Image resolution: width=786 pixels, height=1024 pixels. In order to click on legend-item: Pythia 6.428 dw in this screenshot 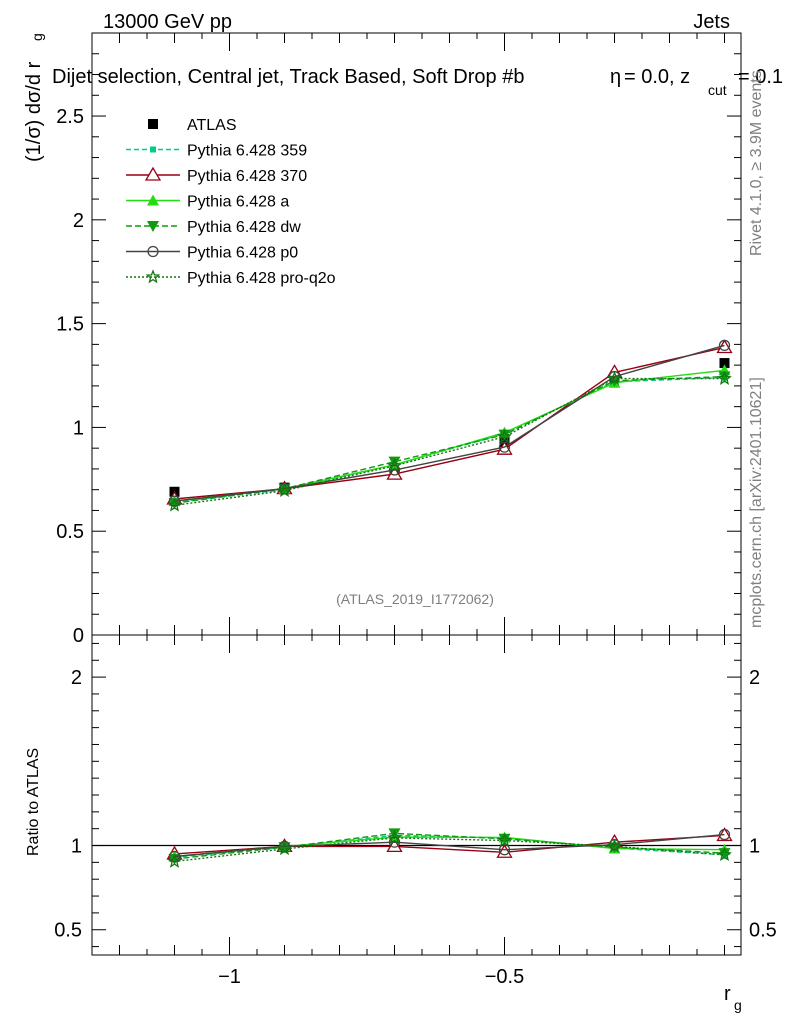, I will do `click(213, 227)`.